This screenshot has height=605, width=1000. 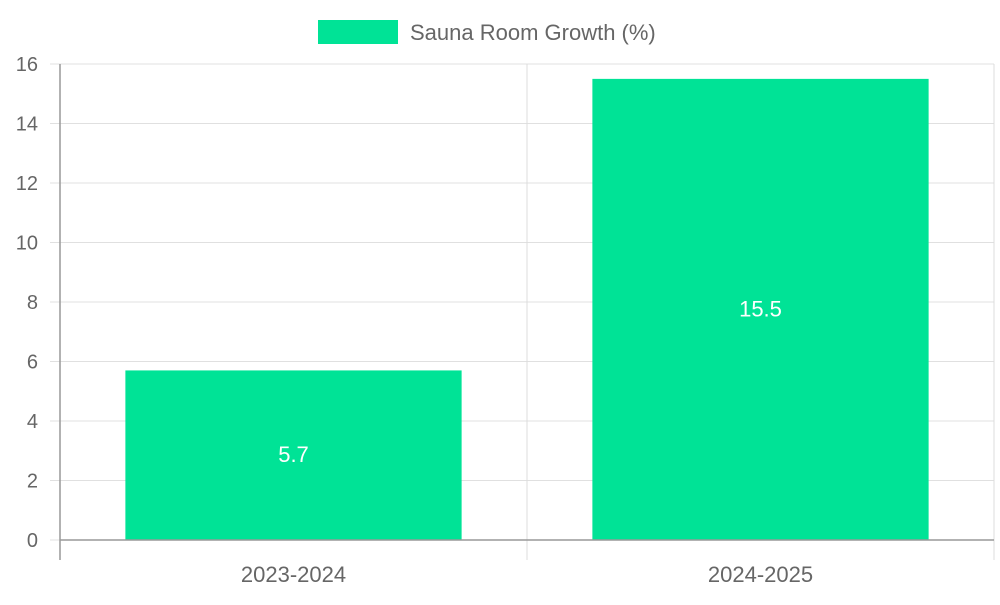 I want to click on y-tick-label: 8, so click(x=32, y=303).